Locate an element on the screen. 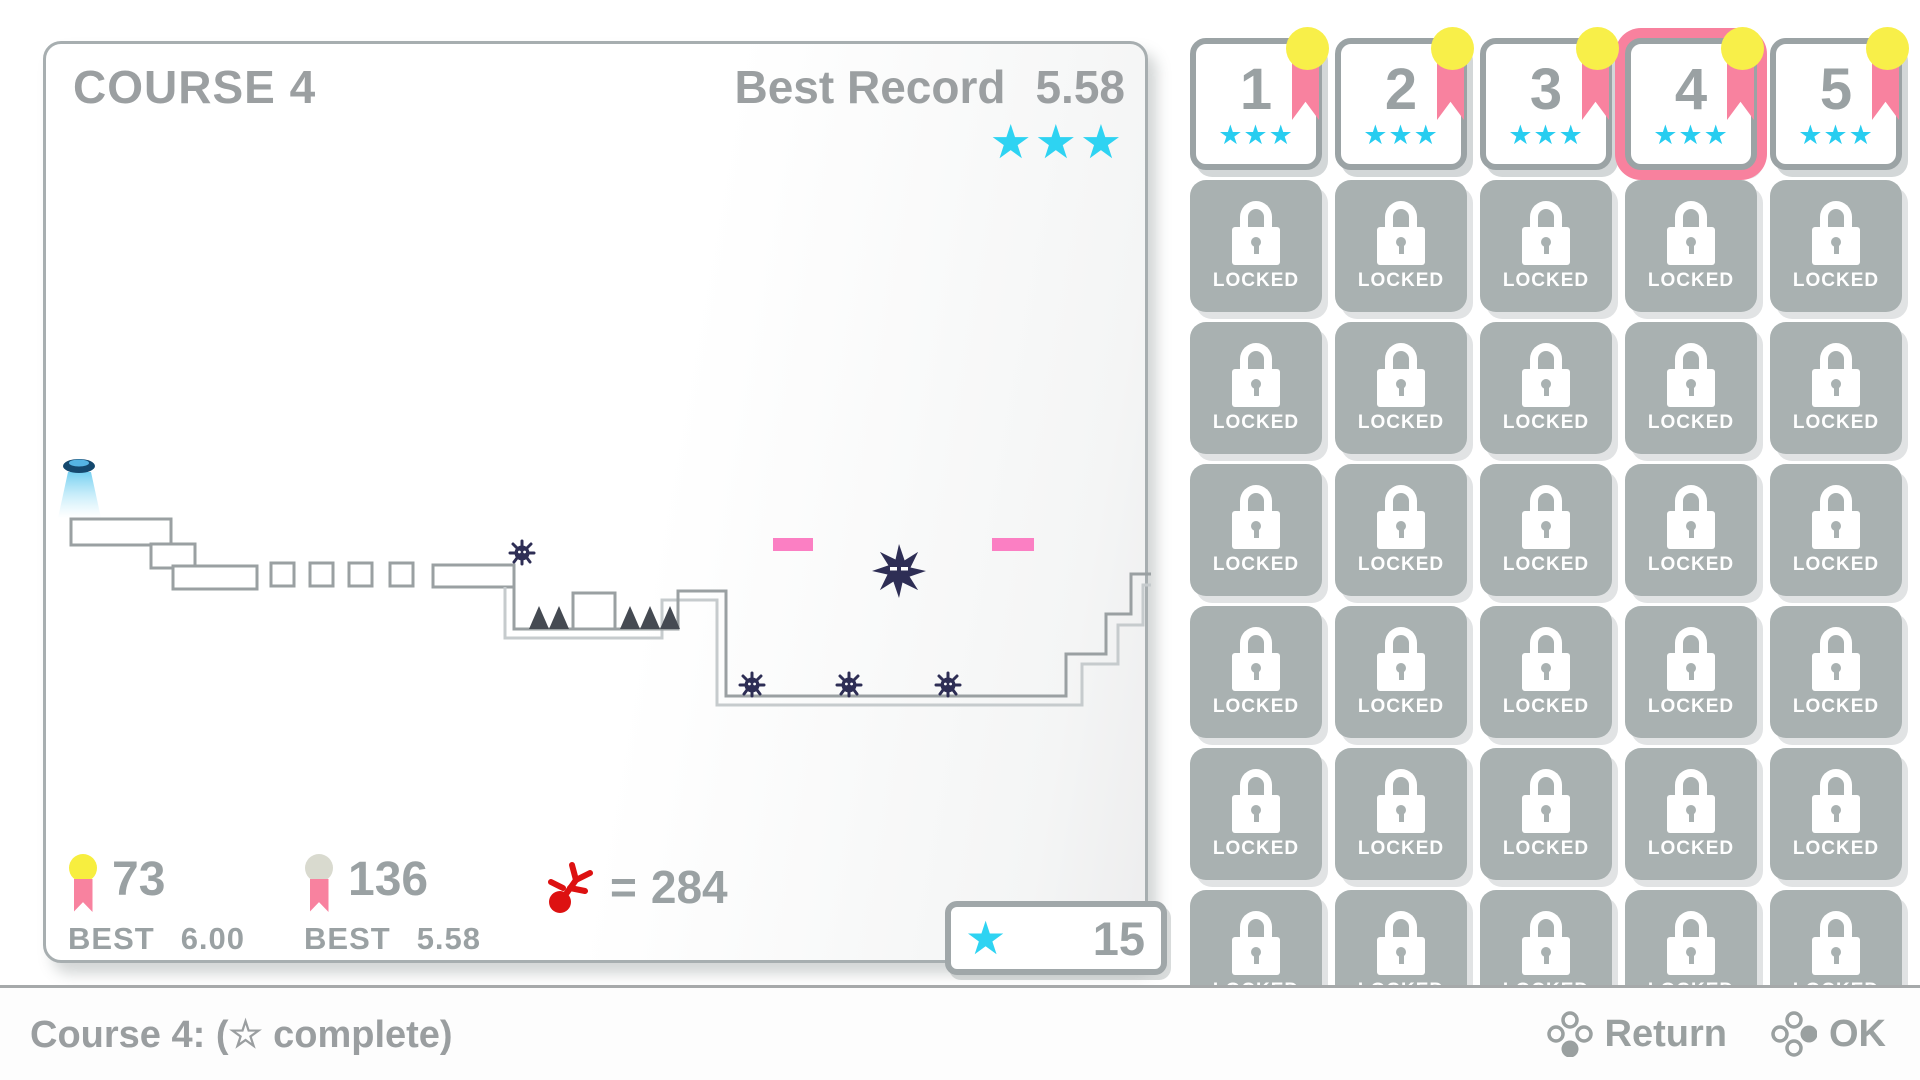  bottom-bar: Course 4: (☆ complete) Return OK is located at coordinates (960, 1032).